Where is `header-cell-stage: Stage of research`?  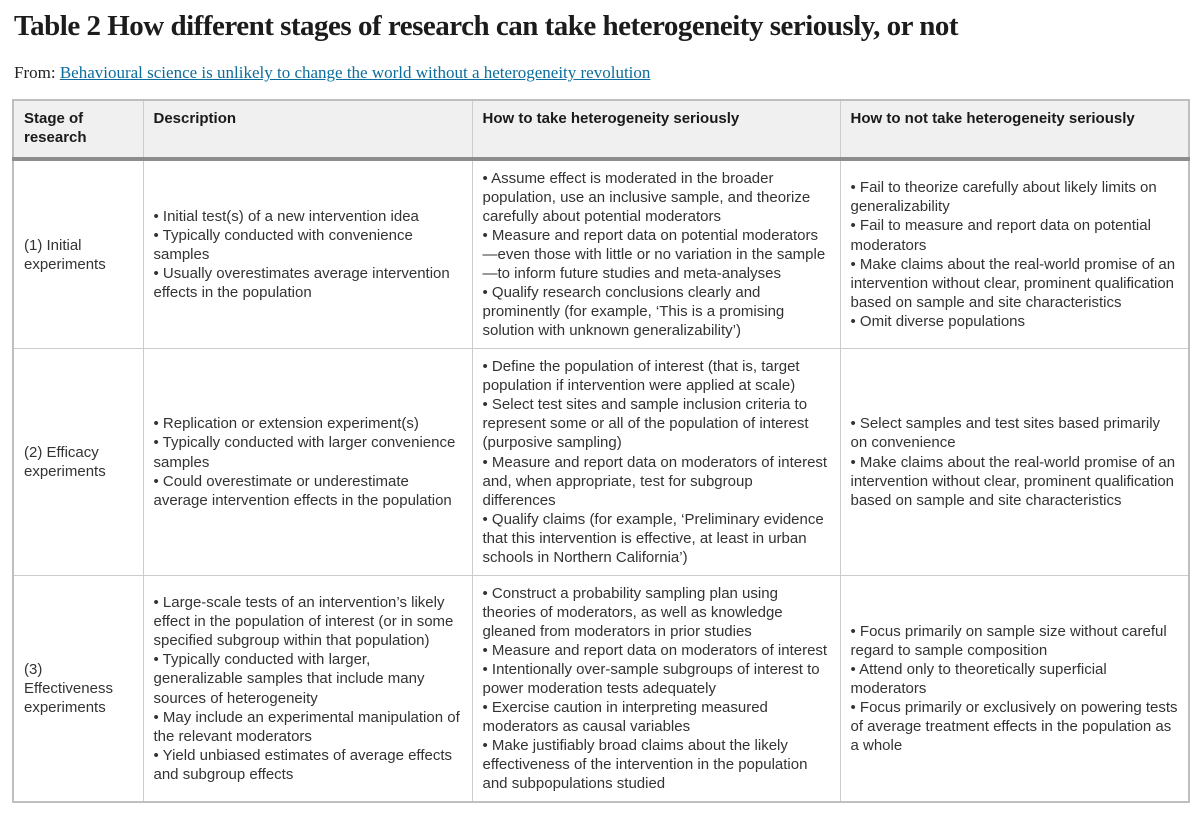
header-cell-stage: Stage of research is located at coordinates (78, 130).